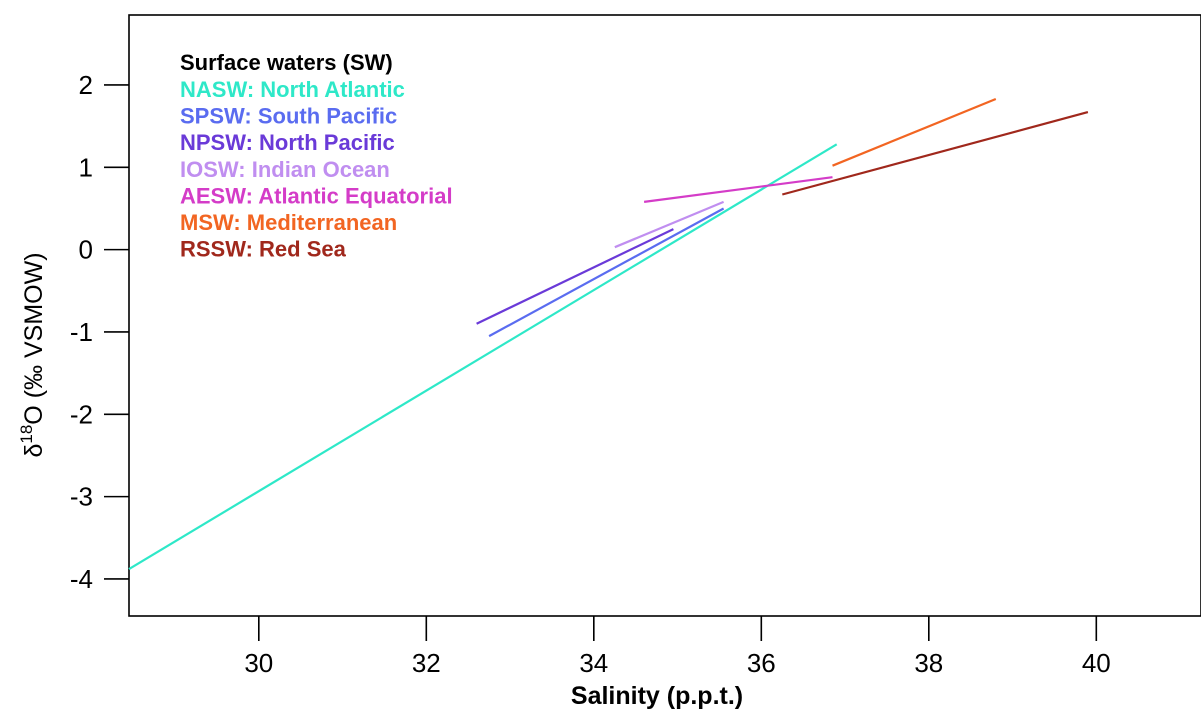 The height and width of the screenshot is (716, 1201). Describe the element at coordinates (99, 332) in the screenshot. I see `y-axis-ticks: -4 -3 -2 -1 0 1 2` at that location.